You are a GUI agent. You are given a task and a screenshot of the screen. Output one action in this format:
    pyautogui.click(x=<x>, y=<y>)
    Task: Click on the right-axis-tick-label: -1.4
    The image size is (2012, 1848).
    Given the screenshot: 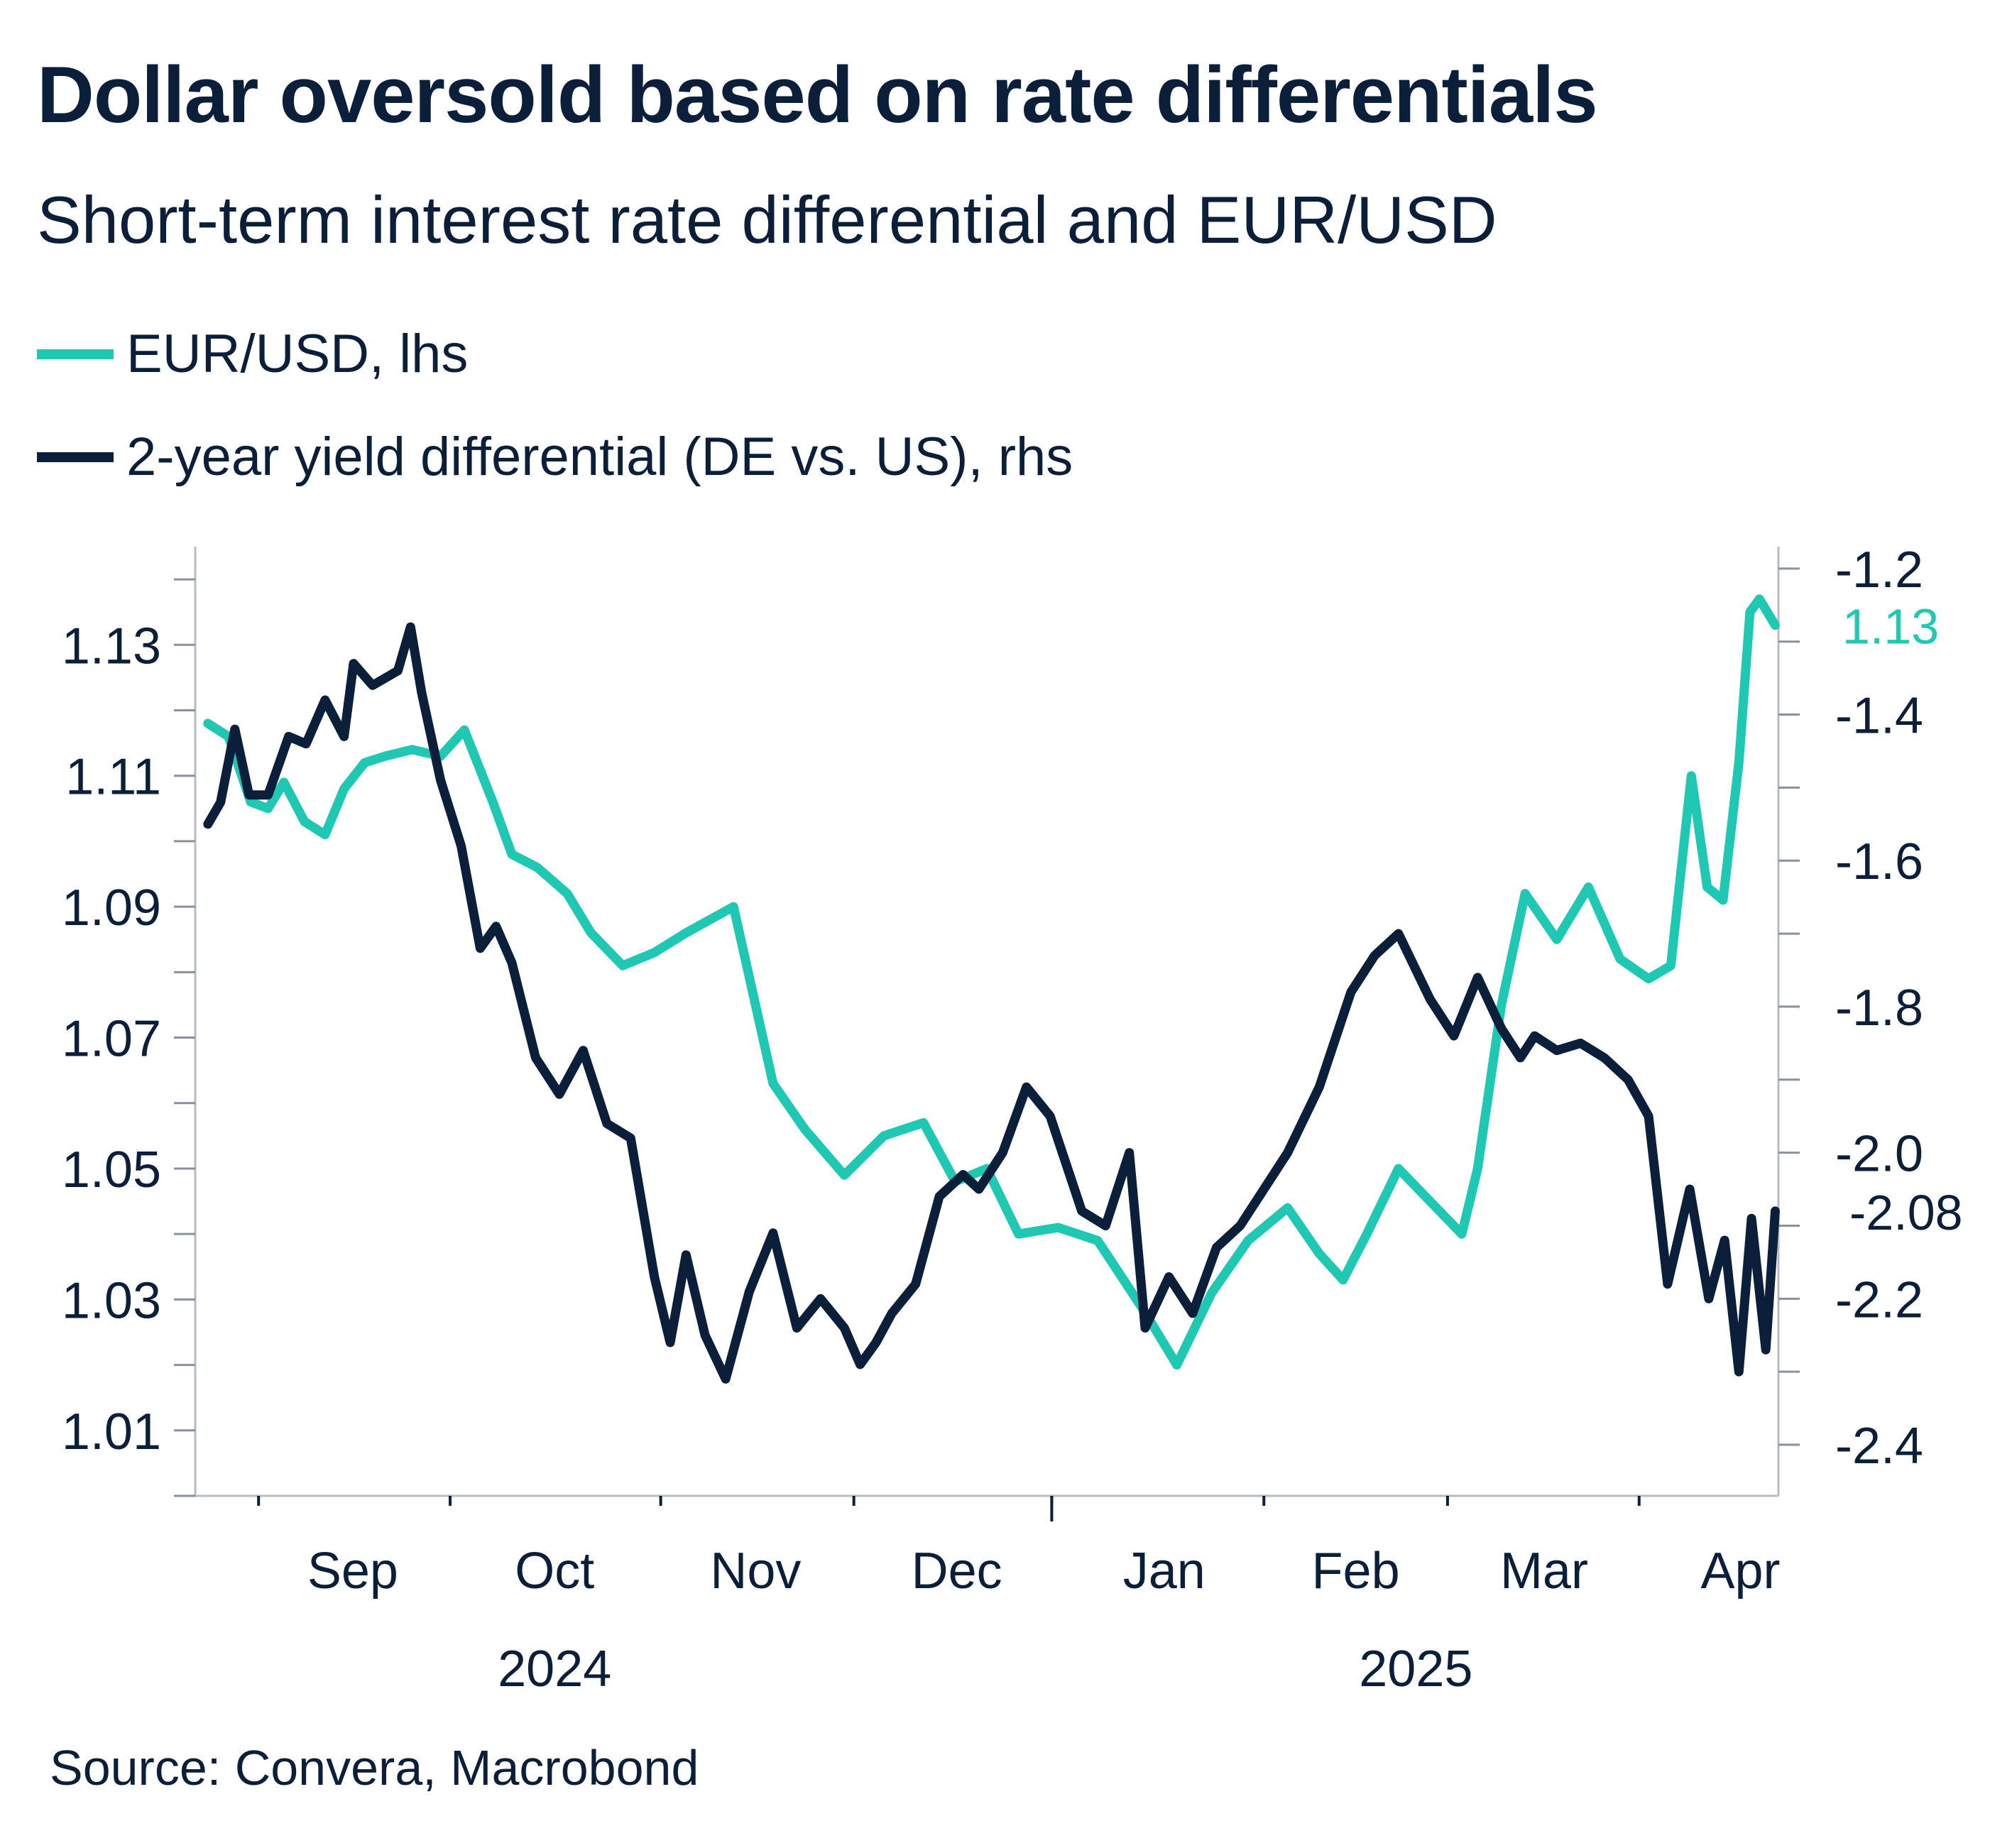 What is the action you would take?
    pyautogui.click(x=1879, y=716)
    